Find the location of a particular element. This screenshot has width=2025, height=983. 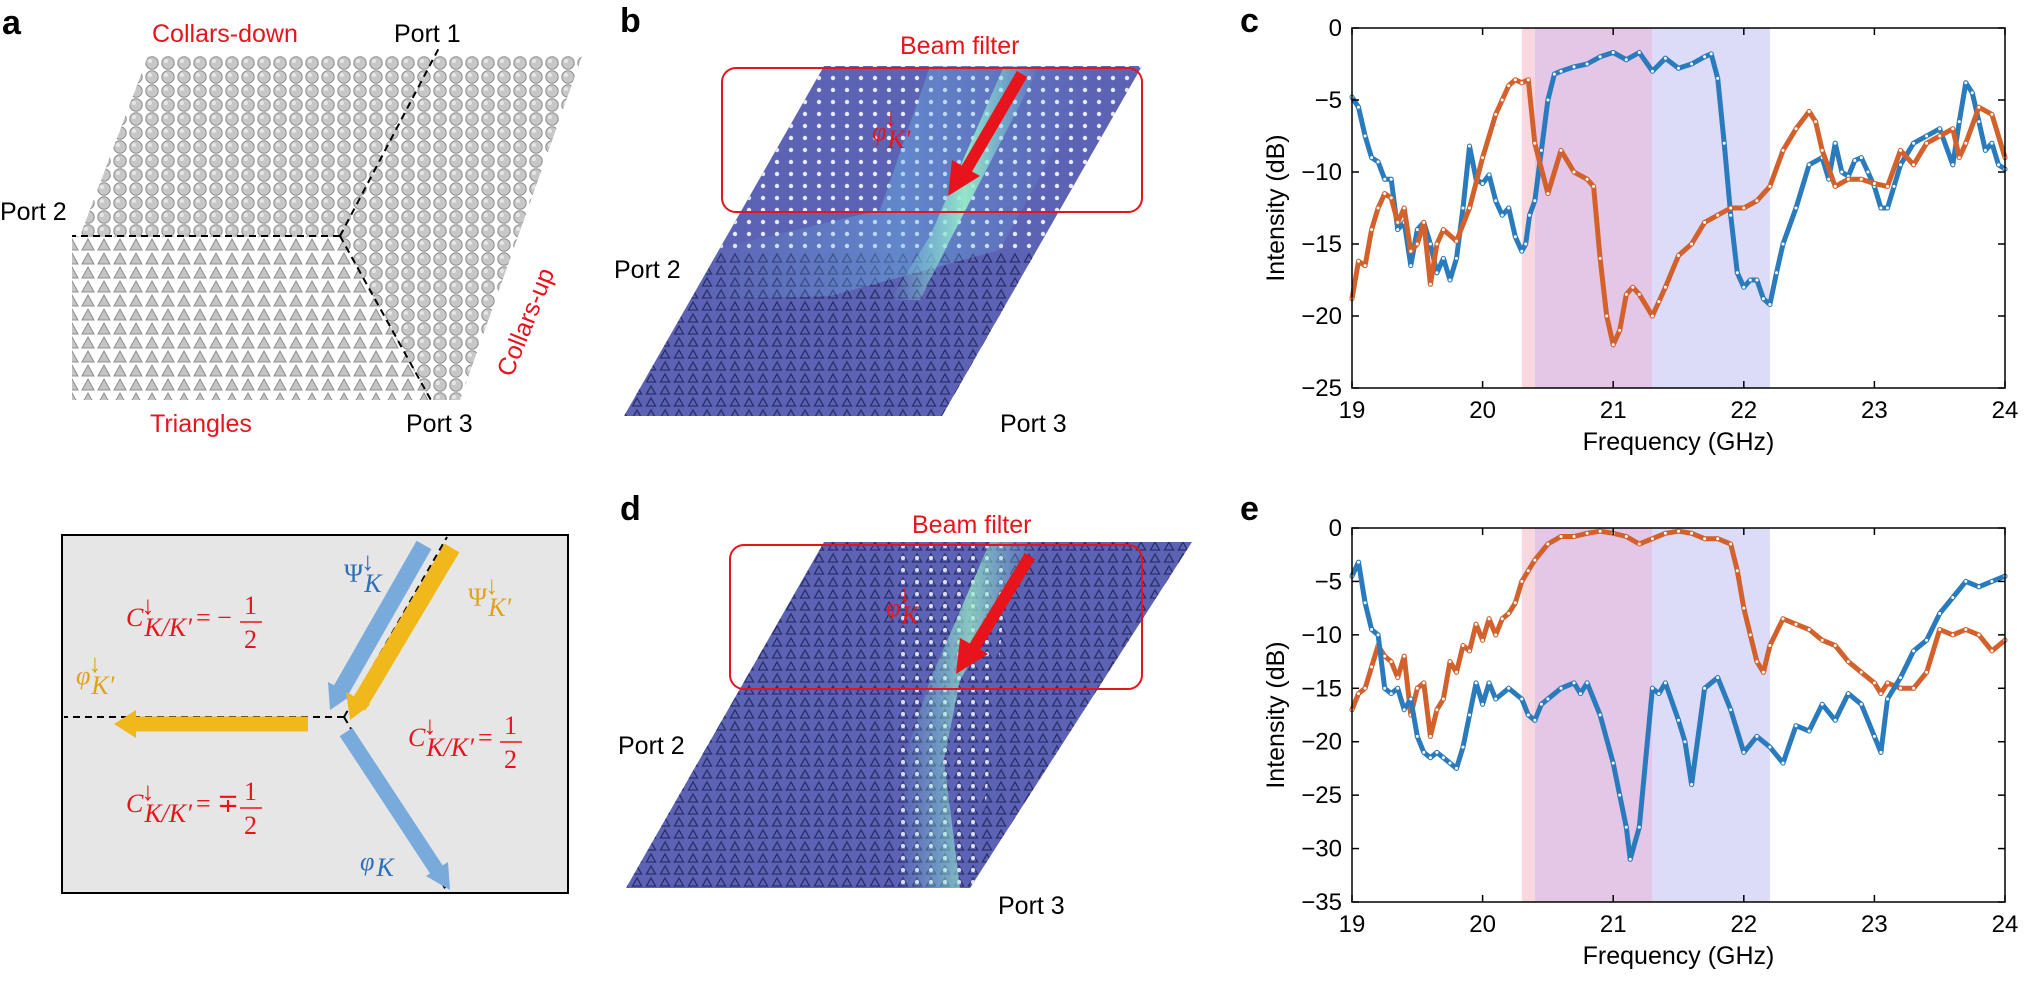

mode-label-d: φ↓ K is located at coordinates (903, 604).